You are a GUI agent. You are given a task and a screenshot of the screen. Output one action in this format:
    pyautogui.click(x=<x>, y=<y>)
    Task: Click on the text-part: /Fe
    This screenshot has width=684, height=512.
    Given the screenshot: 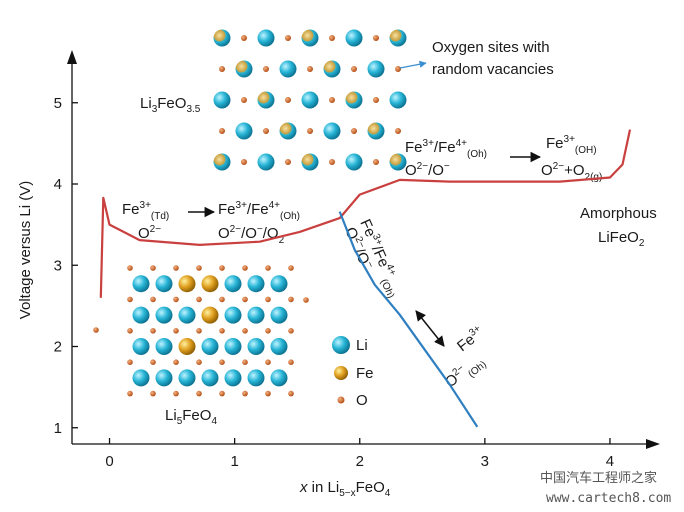 What is the action you would take?
    pyautogui.click(x=258, y=209)
    